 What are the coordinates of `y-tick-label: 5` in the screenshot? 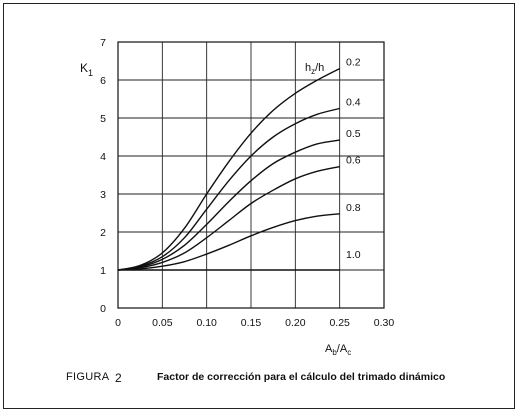 It's located at (103, 119).